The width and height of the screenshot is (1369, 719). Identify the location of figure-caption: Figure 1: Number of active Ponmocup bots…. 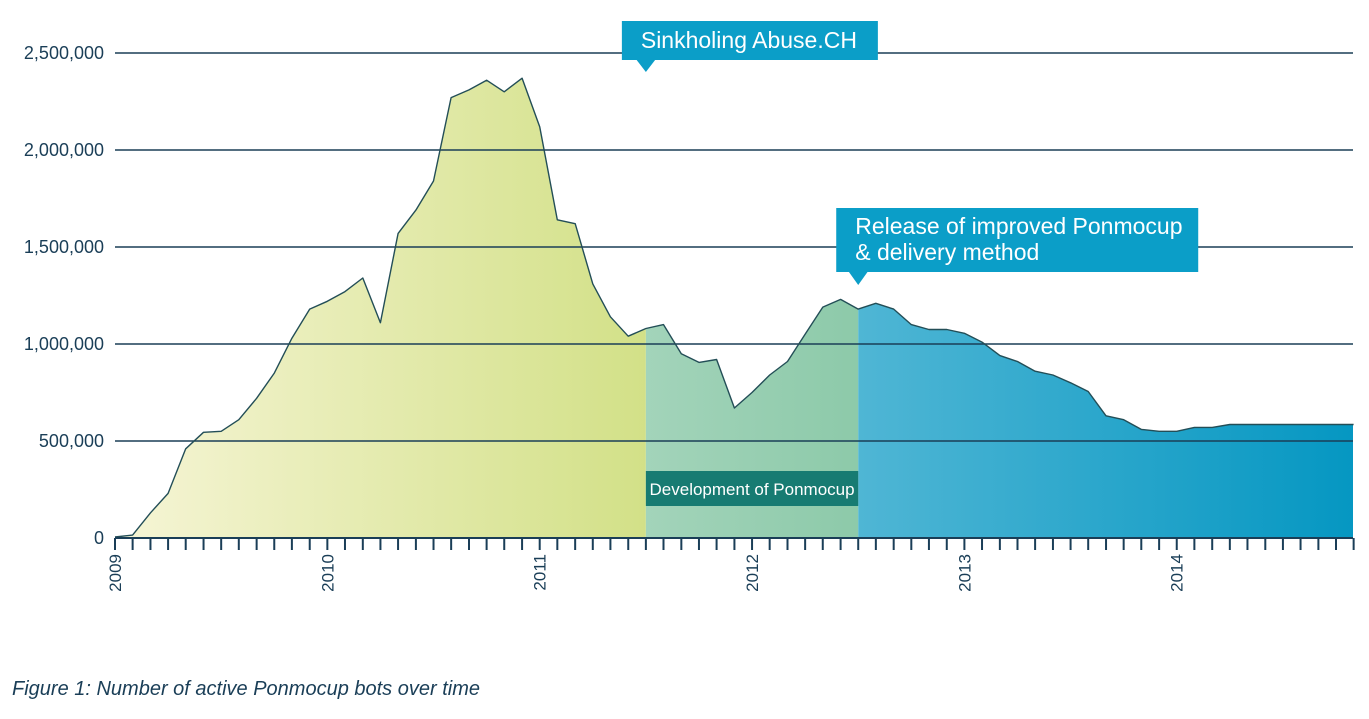
(246, 689).